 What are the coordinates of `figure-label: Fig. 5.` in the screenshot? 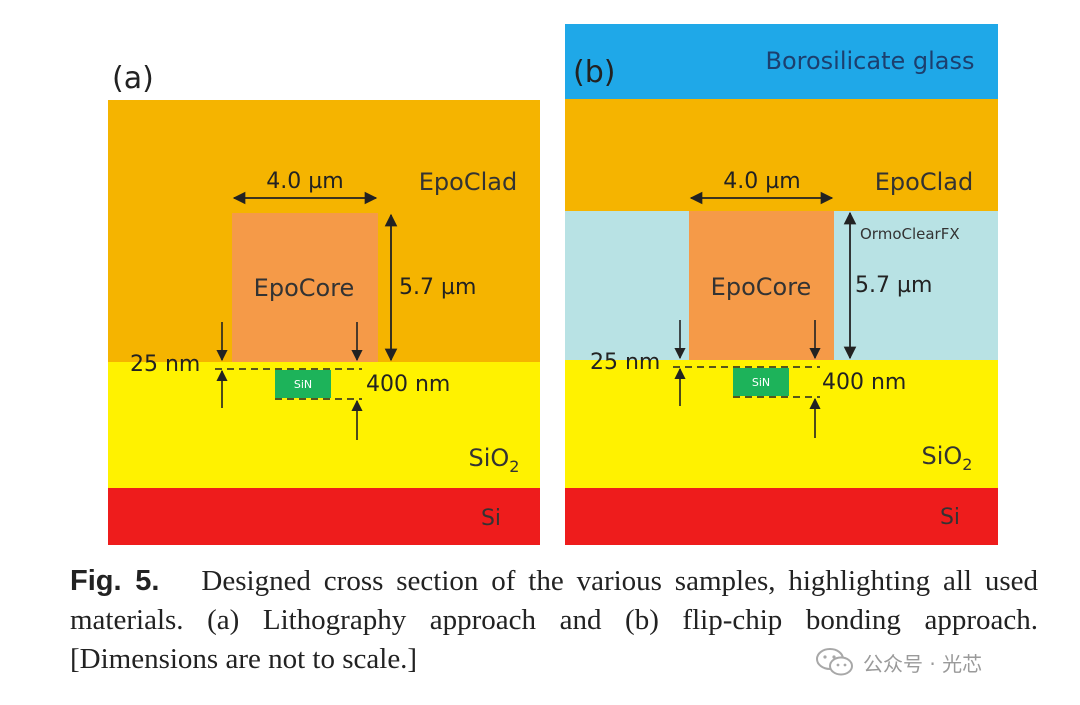 It's located at (115, 581).